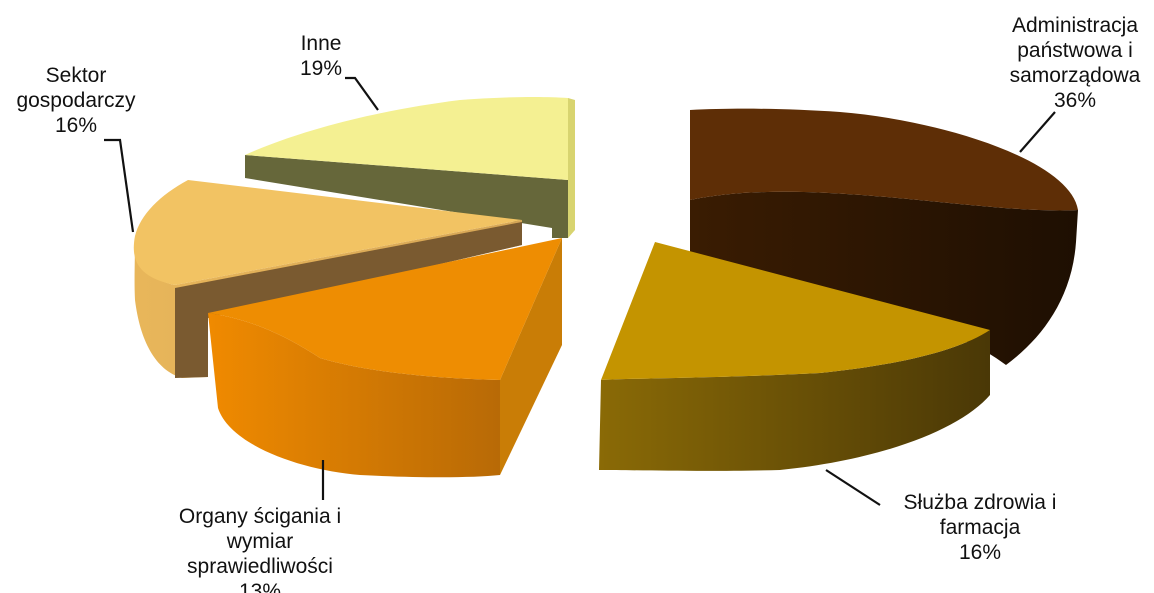 The height and width of the screenshot is (593, 1154). What do you see at coordinates (260, 541) in the screenshot?
I see `slice-label-line-organy-scigania-i: wymiar` at bounding box center [260, 541].